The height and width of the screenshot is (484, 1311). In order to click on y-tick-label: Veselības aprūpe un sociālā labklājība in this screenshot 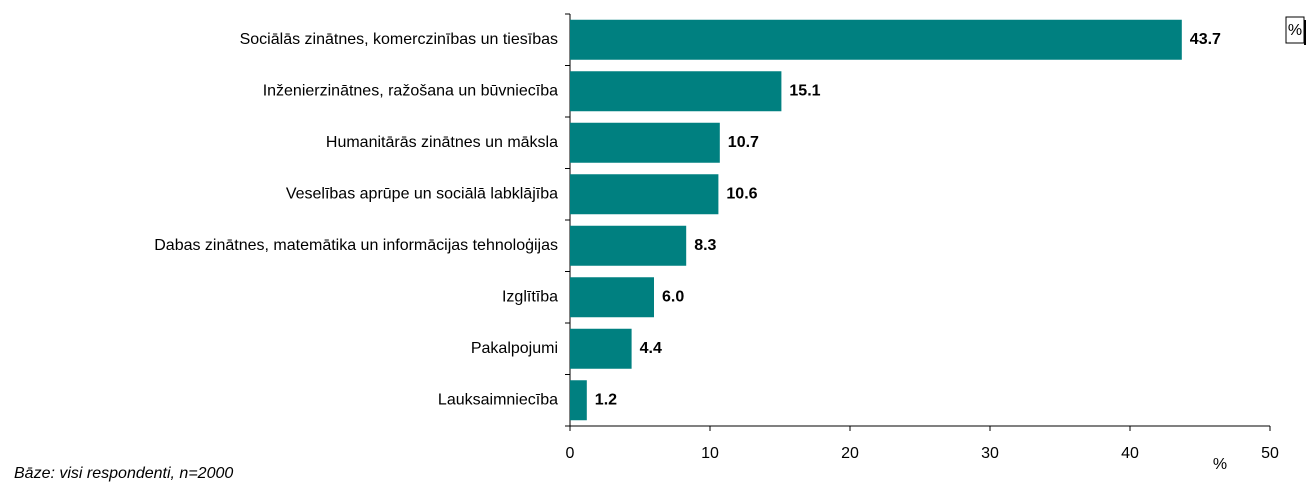, I will do `click(422, 193)`.